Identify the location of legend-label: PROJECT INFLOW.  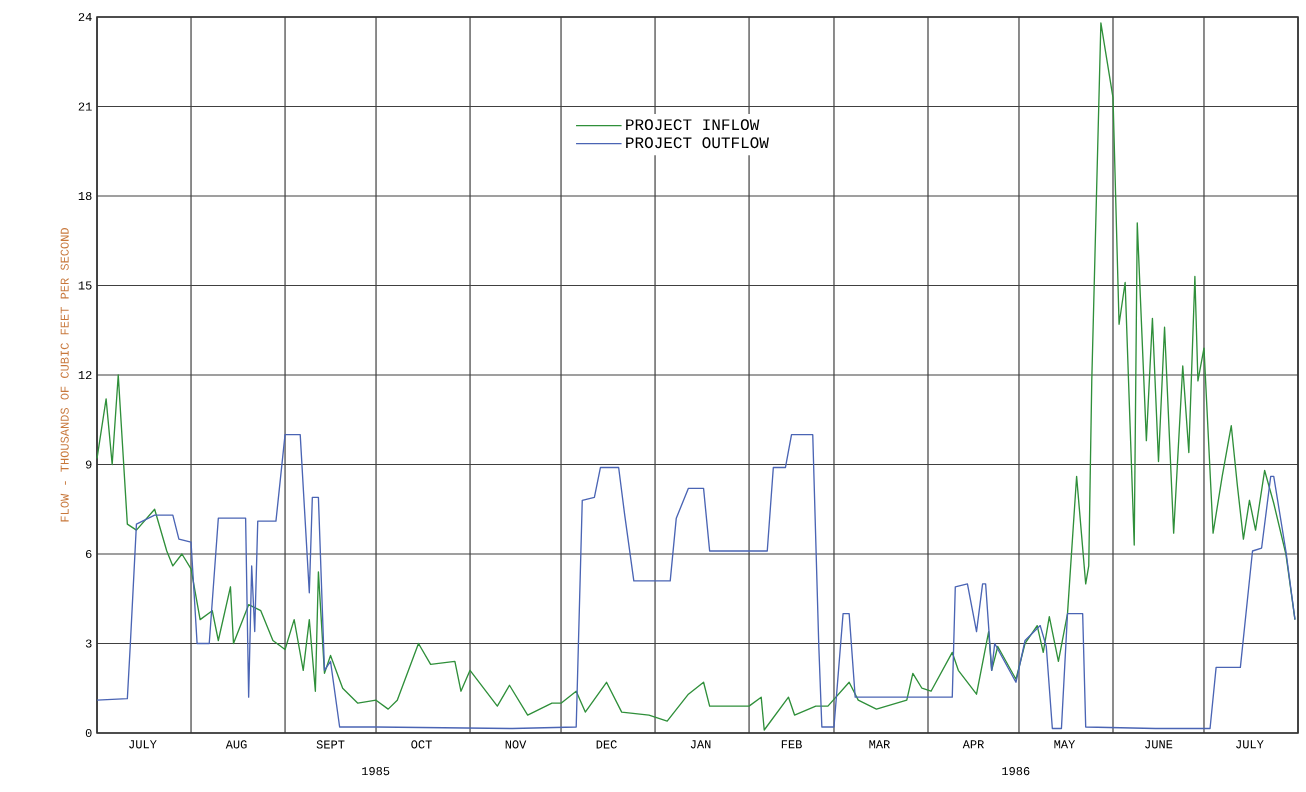
(693, 125).